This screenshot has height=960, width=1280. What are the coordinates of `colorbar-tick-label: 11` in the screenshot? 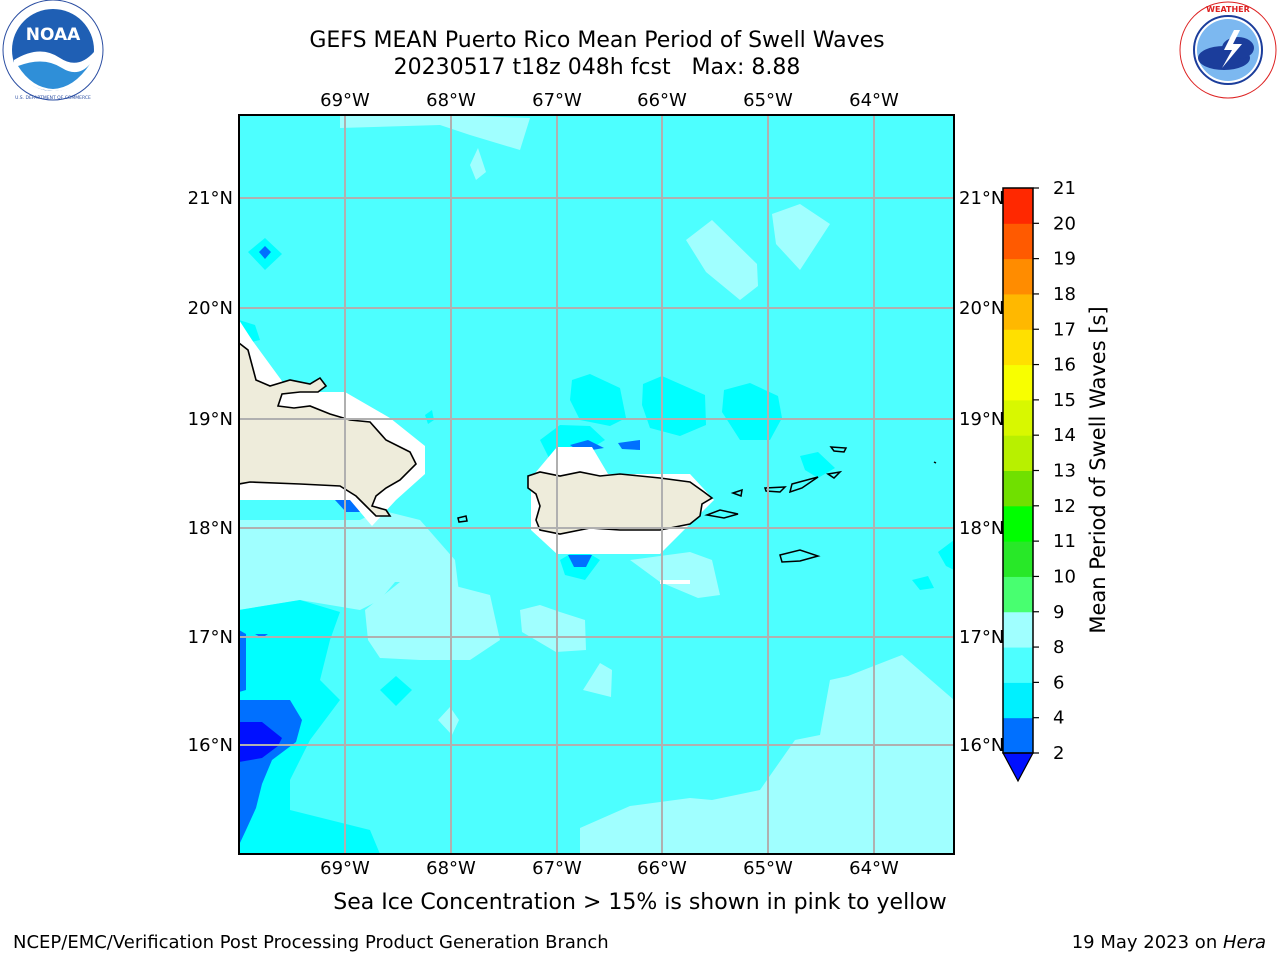 It's located at (1064, 541).